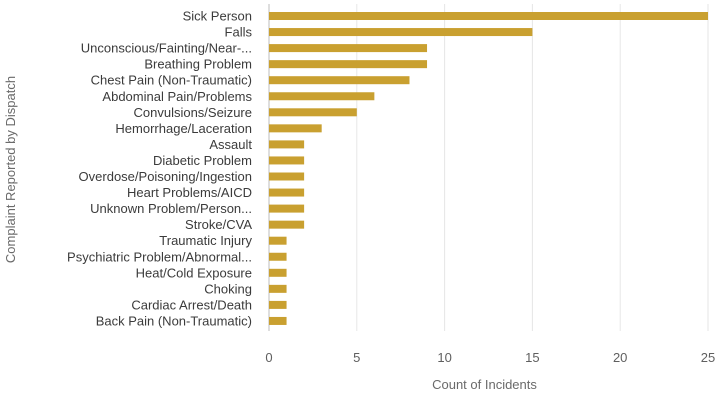  I want to click on y-axis-title: Complaint Reported by Dispatch, so click(10, 169).